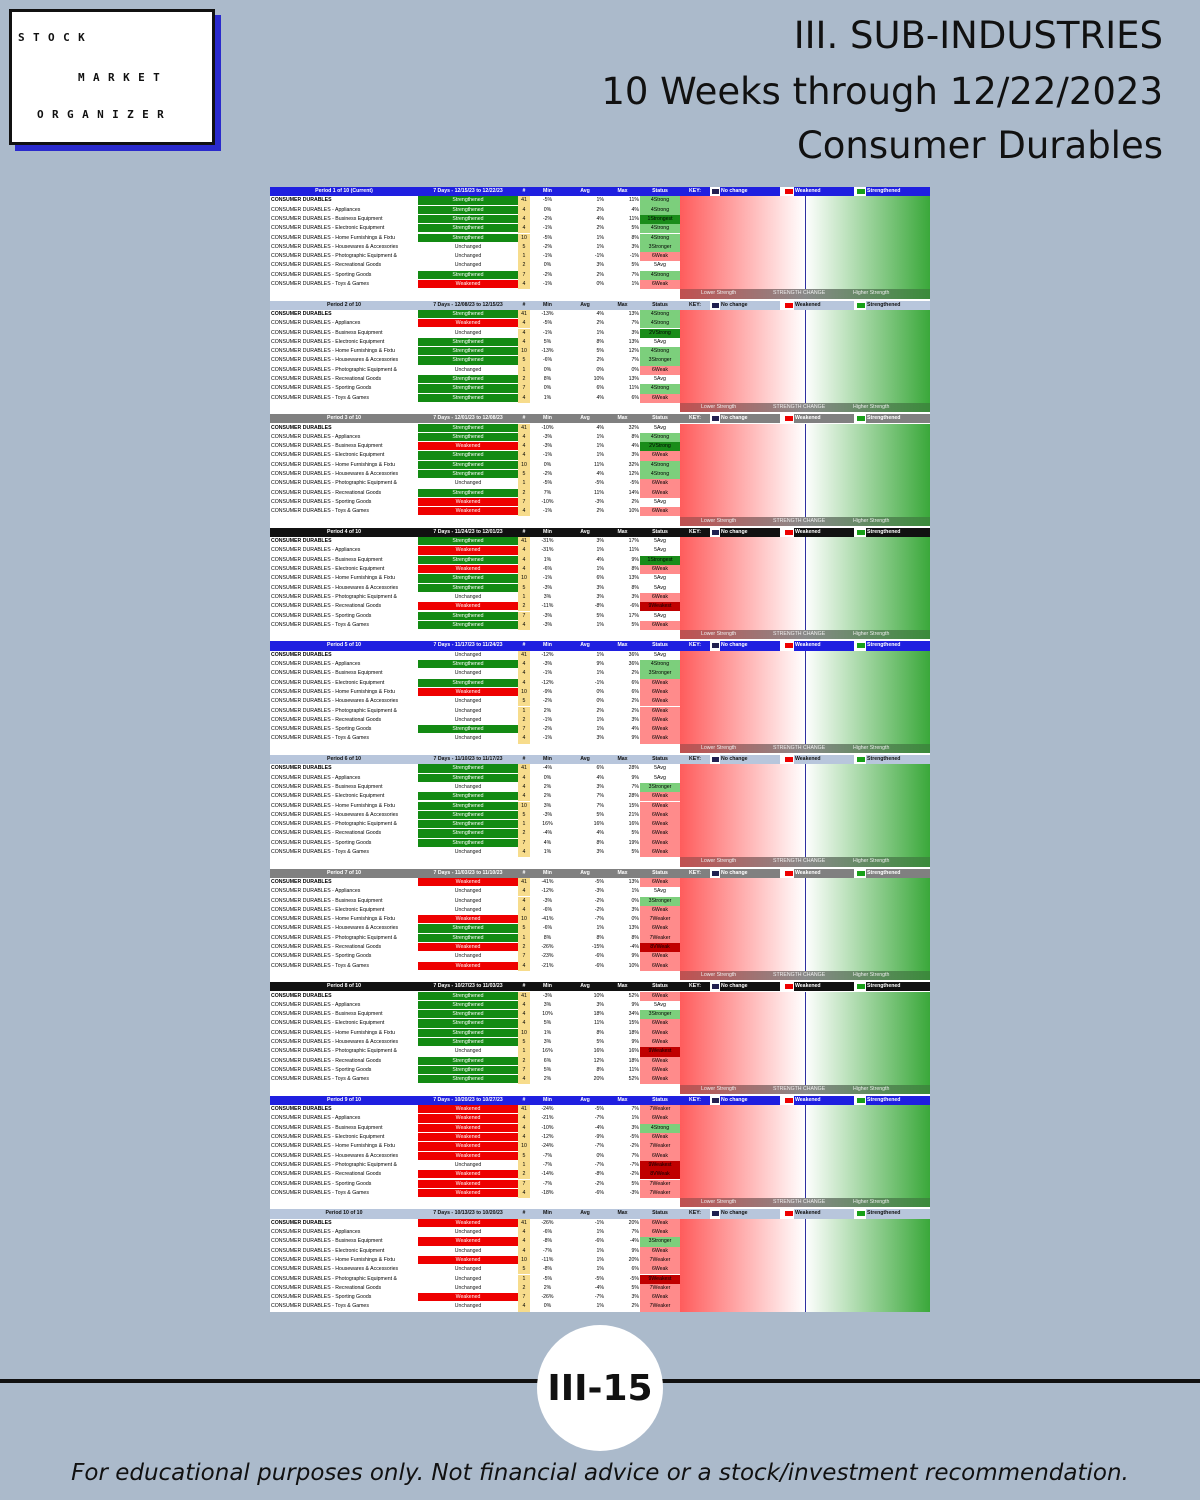 The width and height of the screenshot is (1200, 1500). What do you see at coordinates (635, 596) in the screenshot?
I see `max: 3%` at bounding box center [635, 596].